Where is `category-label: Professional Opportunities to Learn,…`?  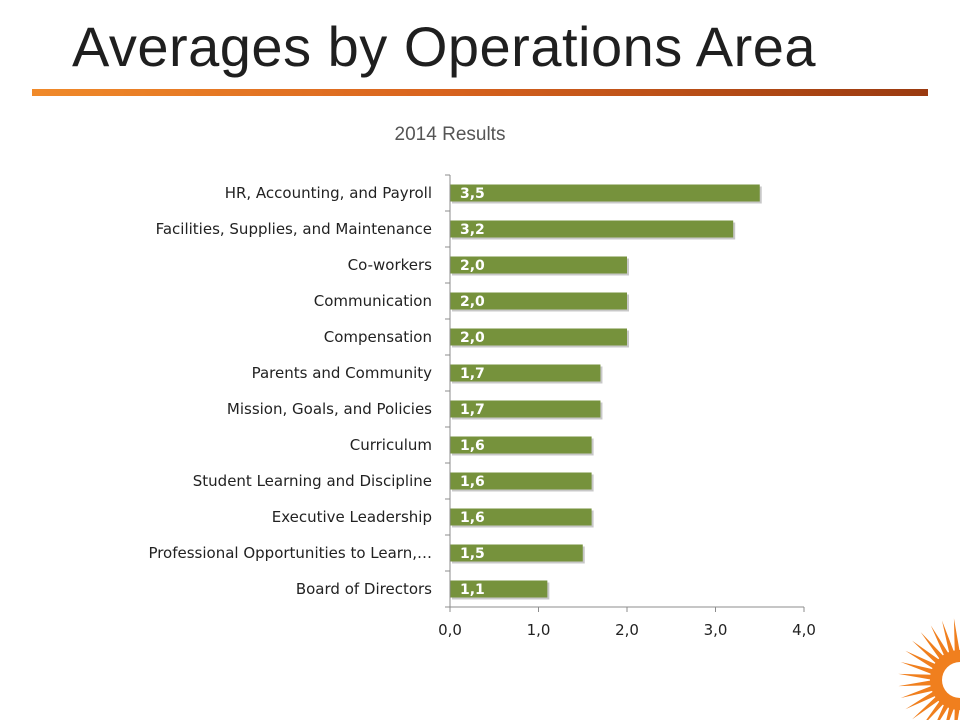 category-label: Professional Opportunities to Learn,… is located at coordinates (290, 553).